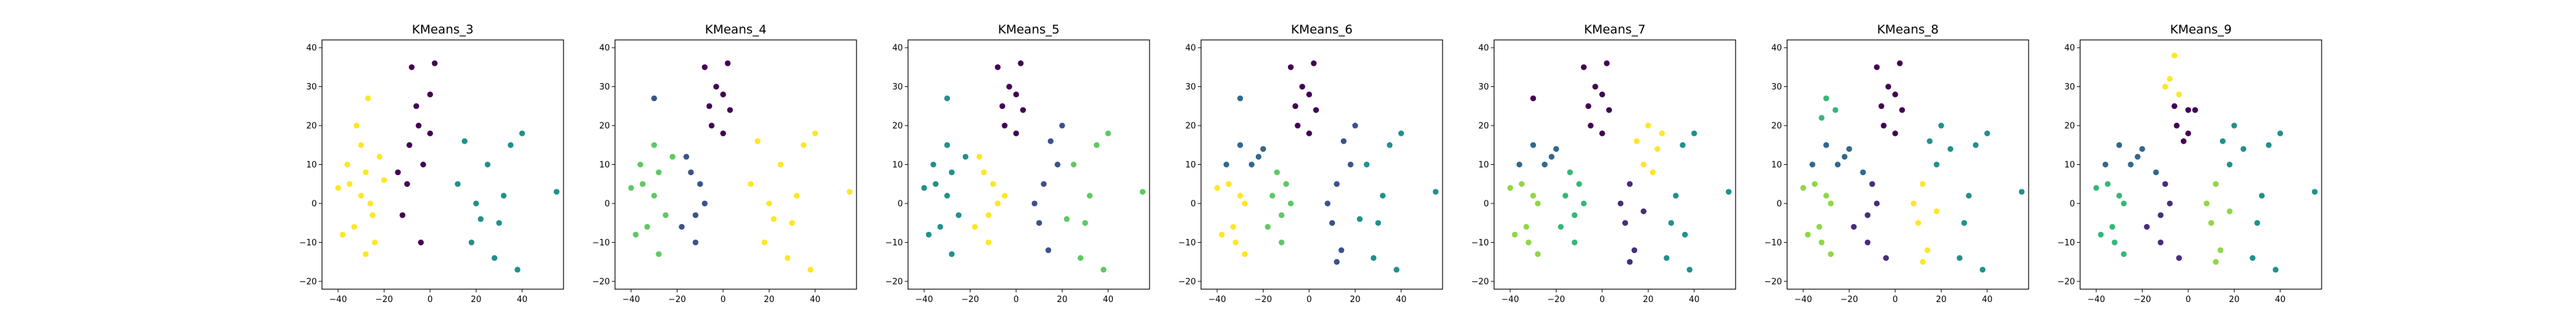 The image size is (2576, 322). I want to click on x-tick-label: 40, so click(1401, 300).